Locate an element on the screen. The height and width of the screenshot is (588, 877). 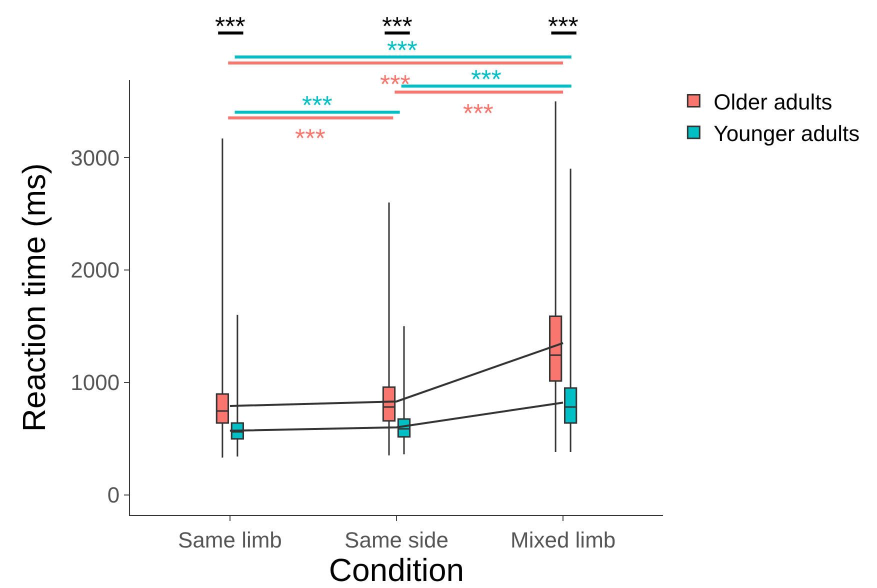
x-tick-label: Same limb is located at coordinates (230, 539).